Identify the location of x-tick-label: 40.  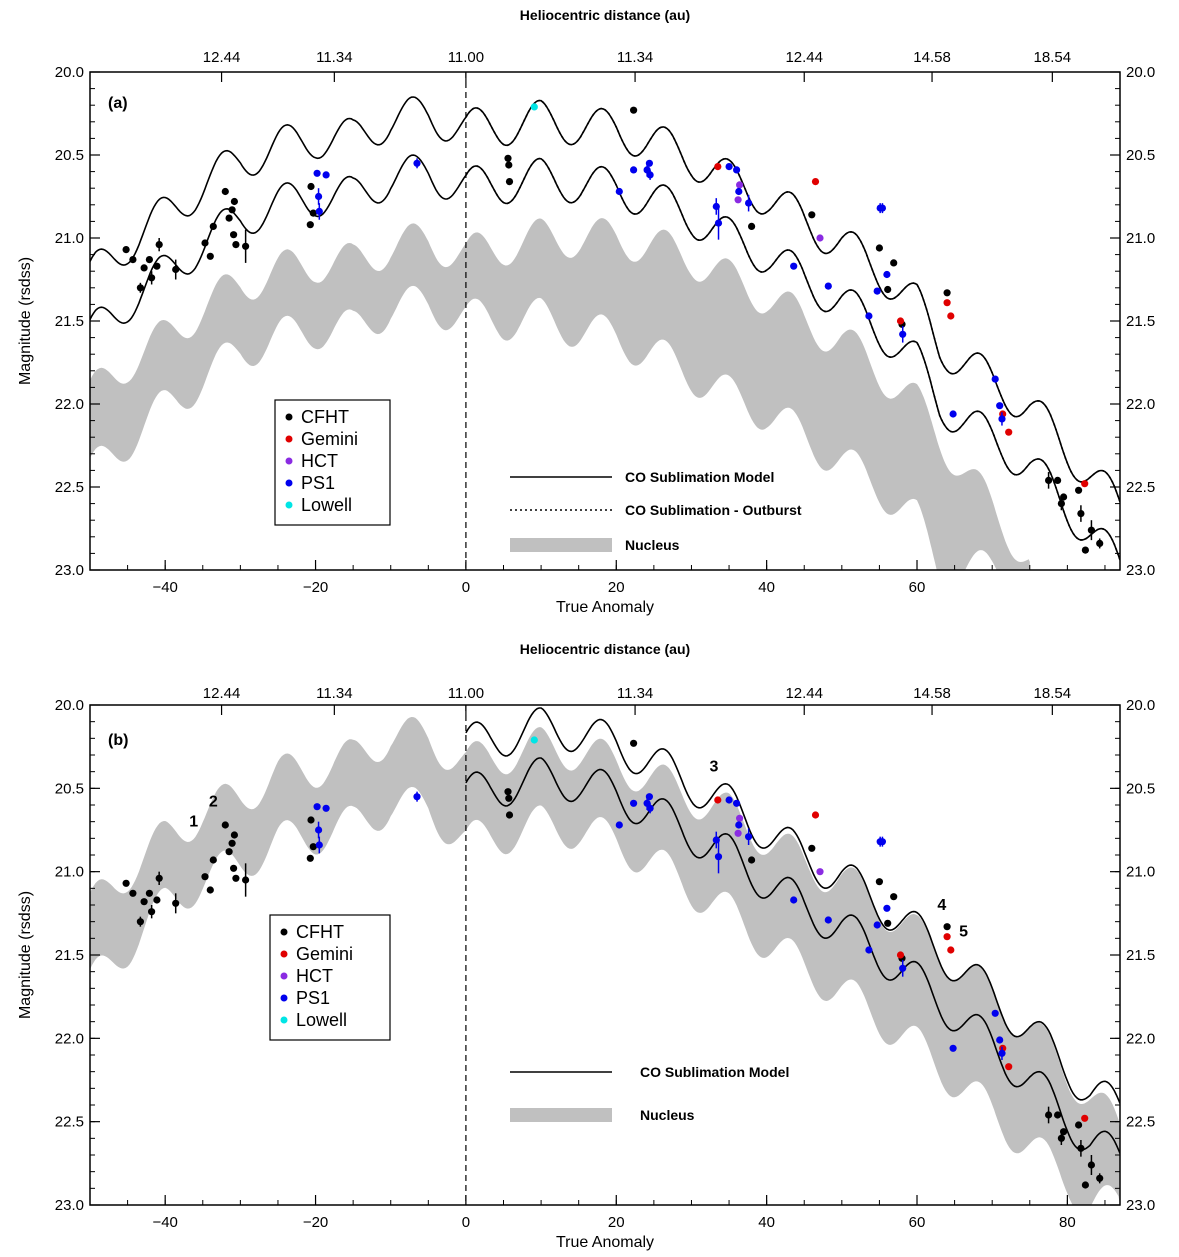
(766, 1222).